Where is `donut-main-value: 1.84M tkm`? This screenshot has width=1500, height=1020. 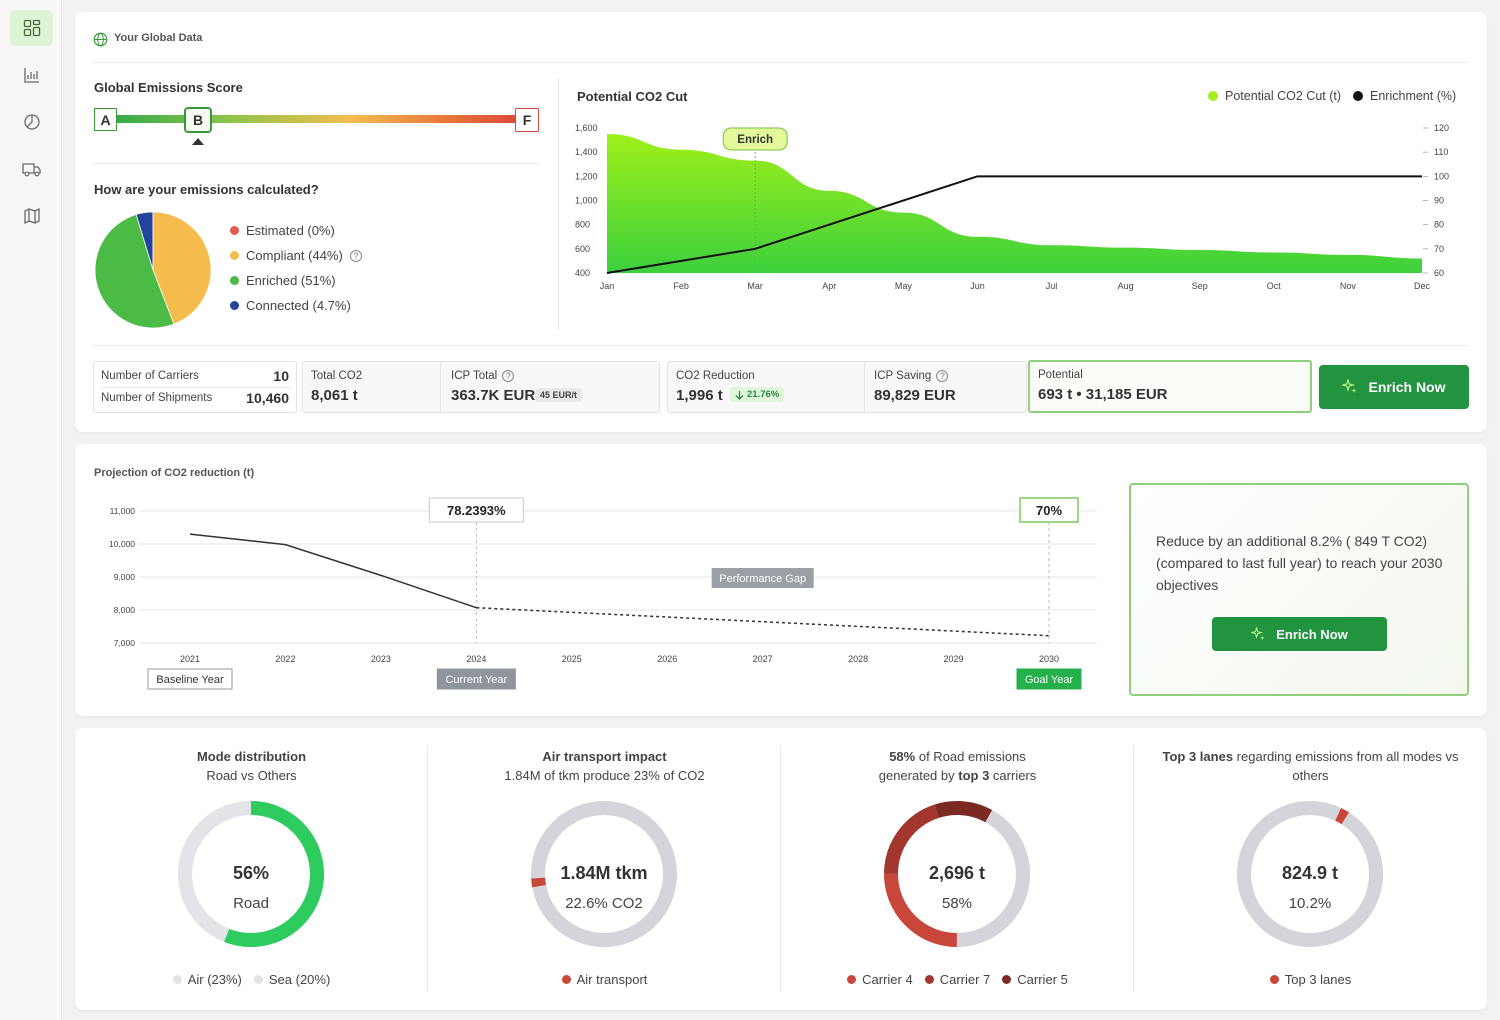 donut-main-value: 1.84M tkm is located at coordinates (603, 873).